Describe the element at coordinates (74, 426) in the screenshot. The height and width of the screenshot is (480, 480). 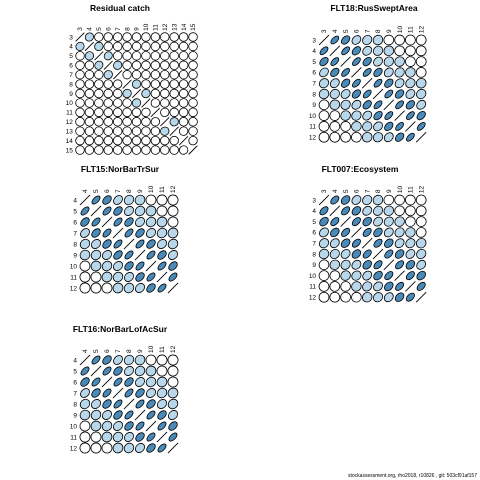
I see `row-tick-label: 10` at that location.